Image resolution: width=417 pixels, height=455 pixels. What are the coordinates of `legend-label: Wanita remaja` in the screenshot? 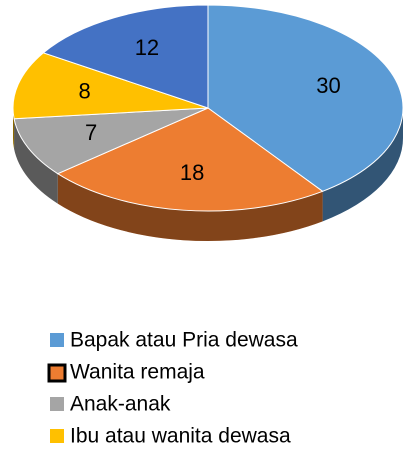 It's located at (137, 372).